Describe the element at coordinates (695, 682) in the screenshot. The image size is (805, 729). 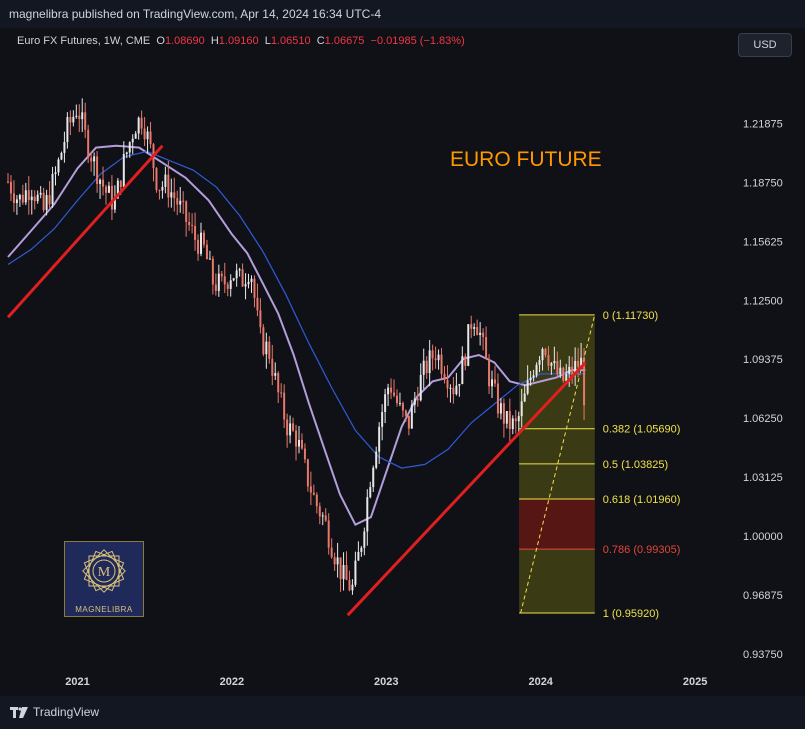
I see `x-axis-tick-label: 2025` at that location.